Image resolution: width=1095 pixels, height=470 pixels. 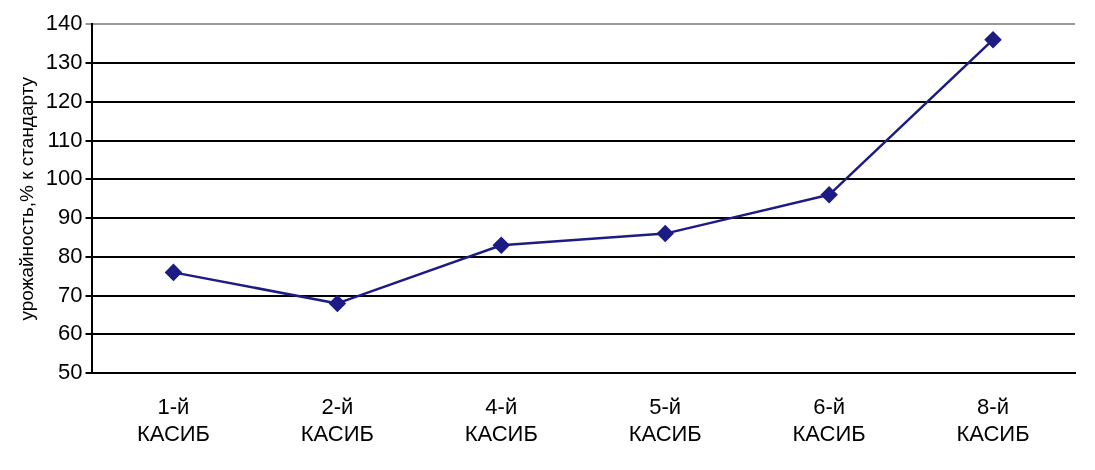 I want to click on x-tick-label: 2-й КАСИБ, so click(x=337, y=420).